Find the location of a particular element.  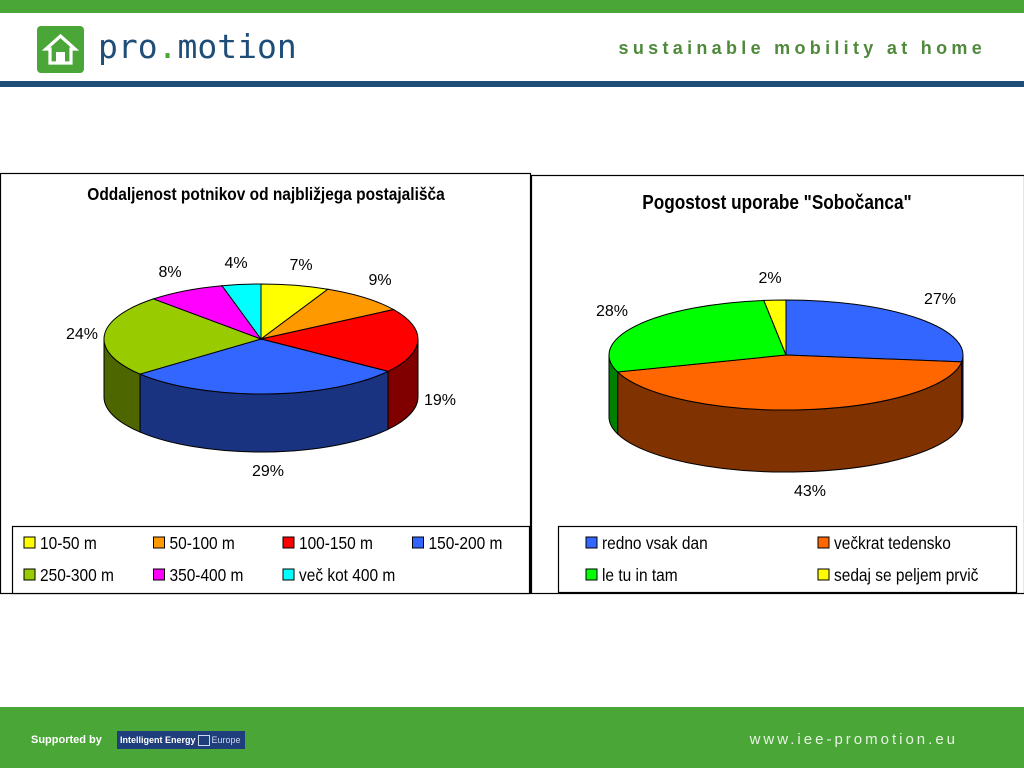

header: pro.motion sustainable mobility at home is located at coordinates (512, 47).